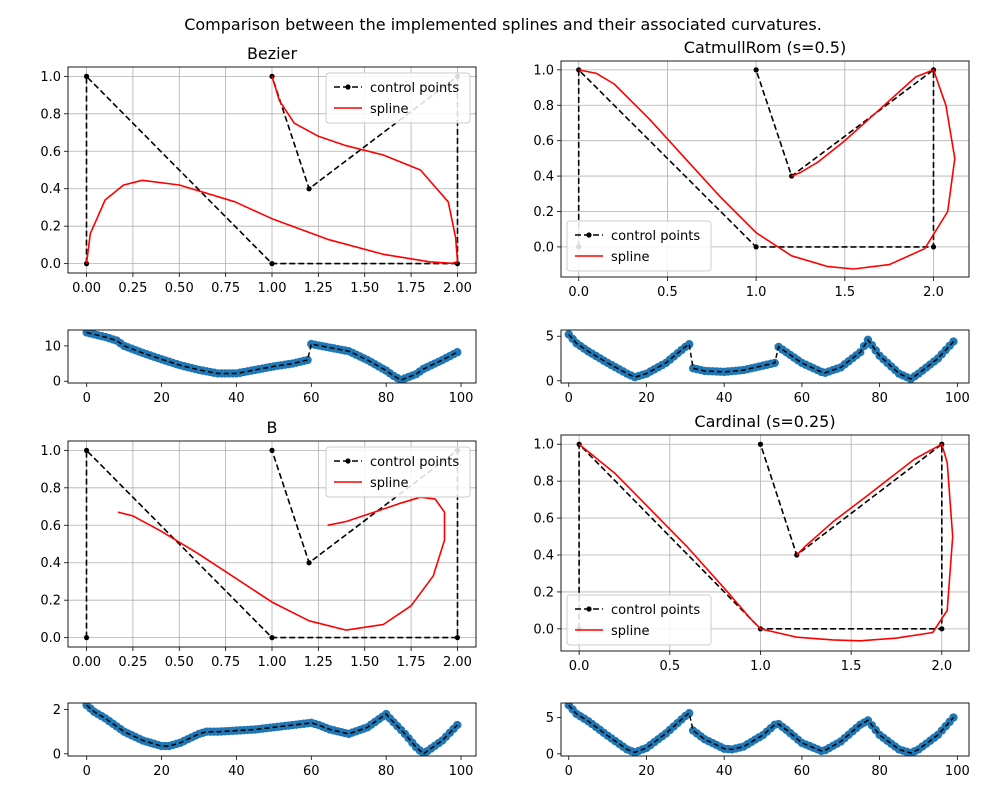 Image resolution: width=1007 pixels, height=802 pixels. Describe the element at coordinates (318, 288) in the screenshot. I see `x-tick-label: 1.25` at that location.